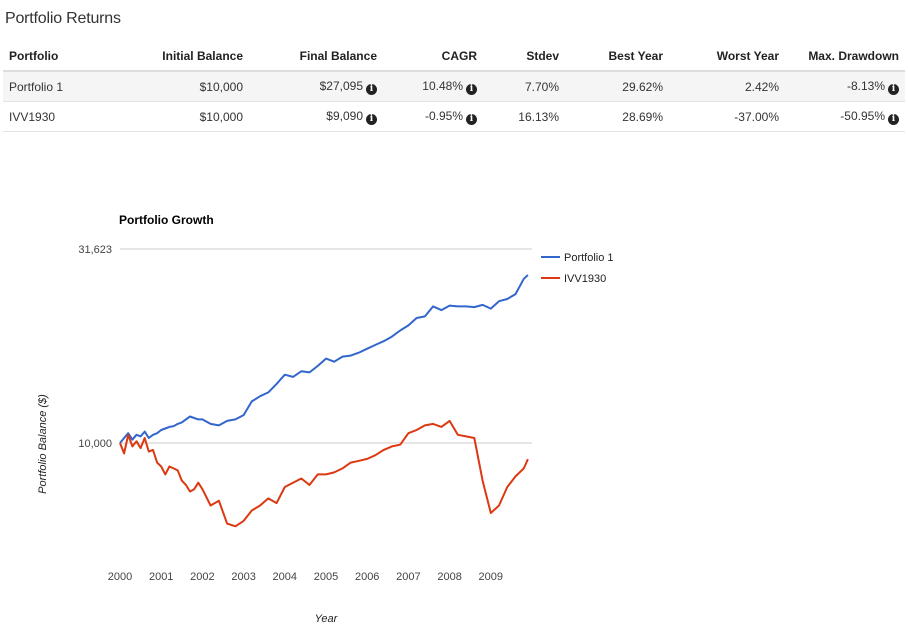  What do you see at coordinates (344, 115) in the screenshot?
I see `final-balance: $9,090` at bounding box center [344, 115].